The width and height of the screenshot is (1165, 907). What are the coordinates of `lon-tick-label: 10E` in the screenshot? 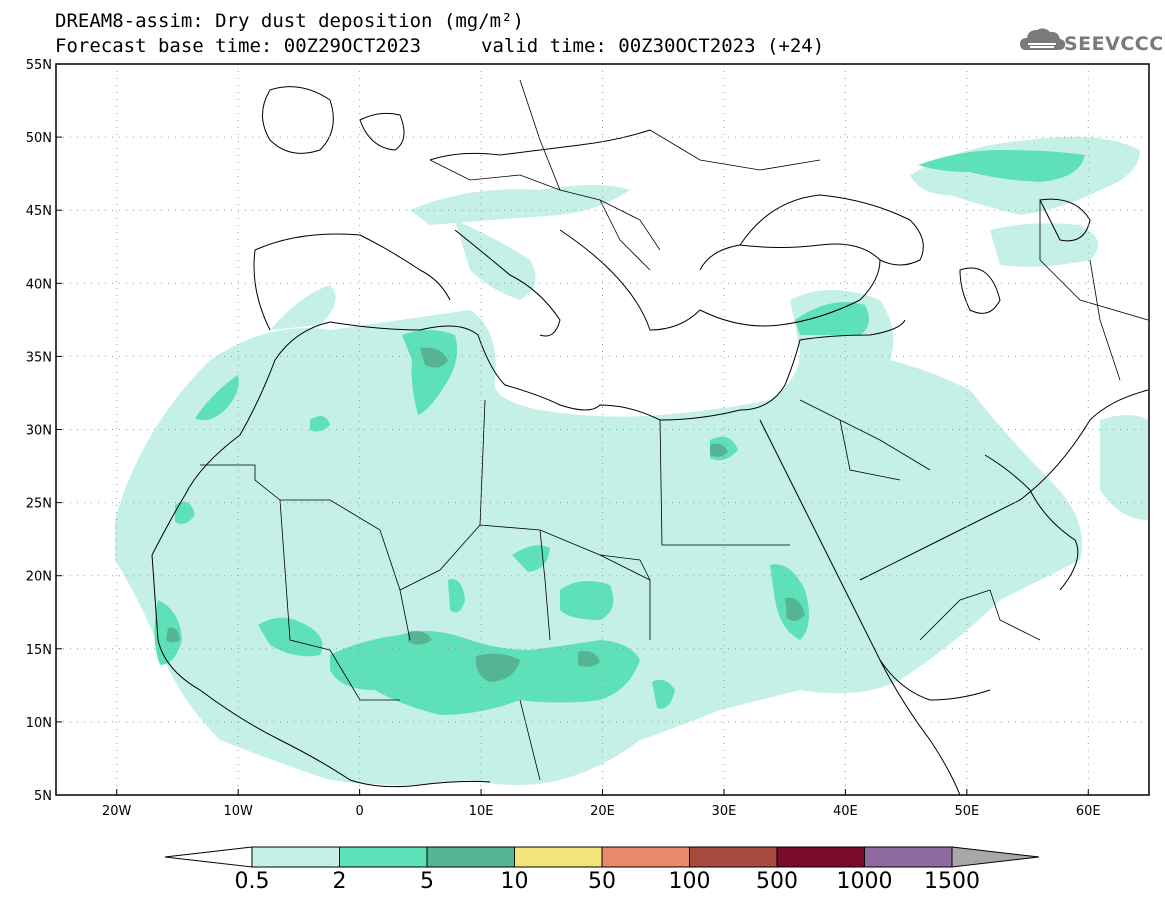 It's located at (481, 811).